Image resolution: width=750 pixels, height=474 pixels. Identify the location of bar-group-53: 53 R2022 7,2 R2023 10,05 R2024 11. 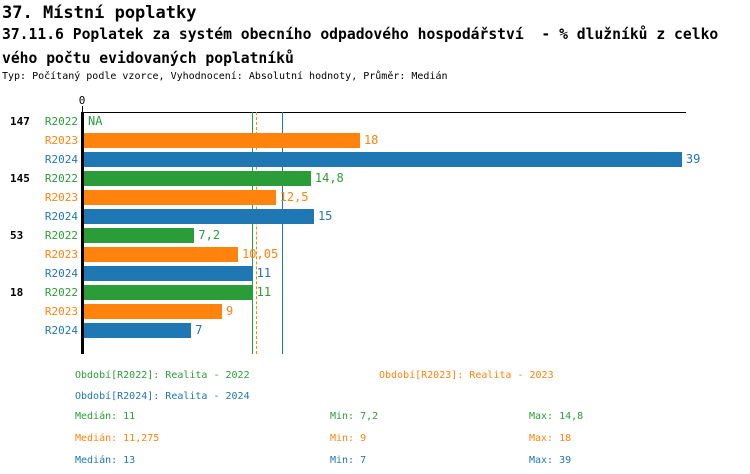
(375, 254).